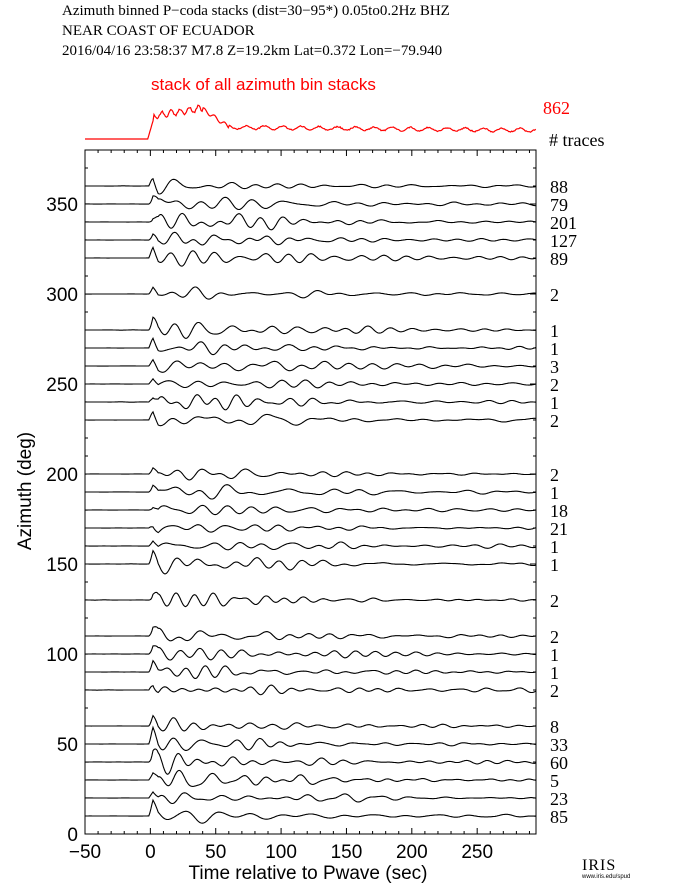  I want to click on y-tick-label: 200, so click(62, 475).